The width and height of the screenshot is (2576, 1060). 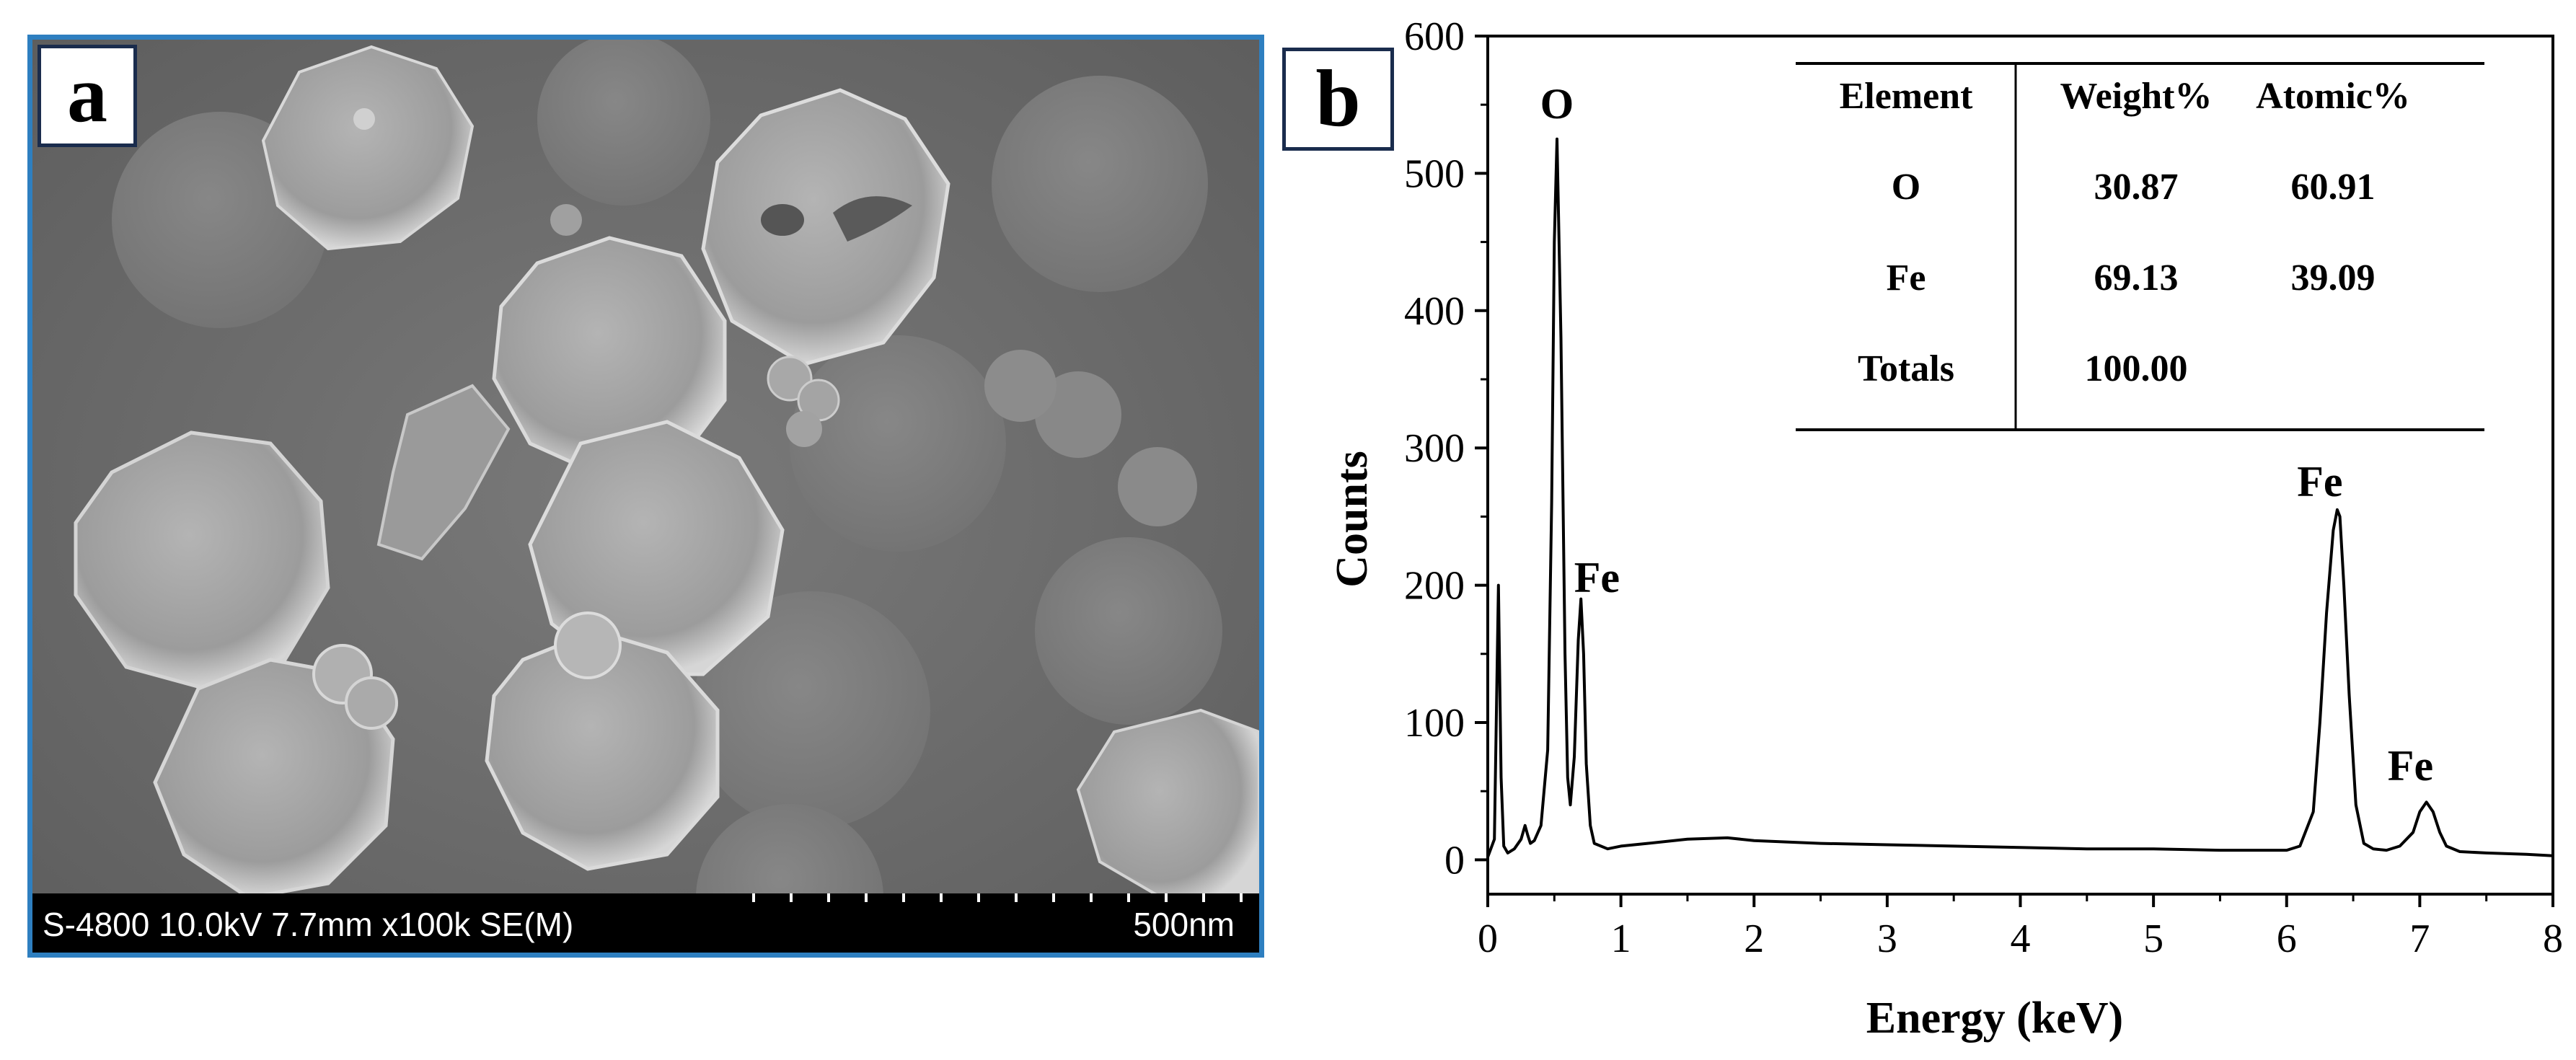 I want to click on sem-info-text: S-4800 10.0kV 7.7mm x100k SE(M), so click(x=308, y=925).